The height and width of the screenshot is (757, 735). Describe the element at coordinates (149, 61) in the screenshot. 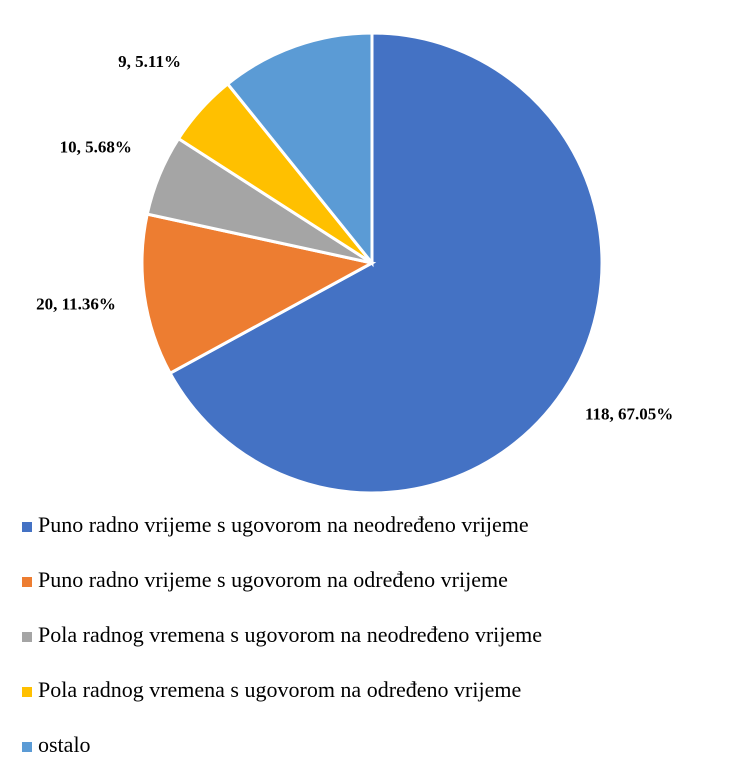

I see `data-label: 9, 5.11%` at that location.